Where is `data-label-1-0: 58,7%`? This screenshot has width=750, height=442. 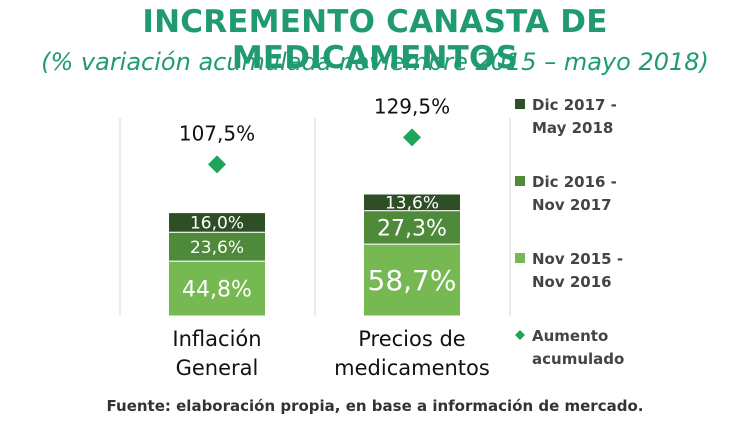
data-label-1-0: 58,7% is located at coordinates (412, 280).